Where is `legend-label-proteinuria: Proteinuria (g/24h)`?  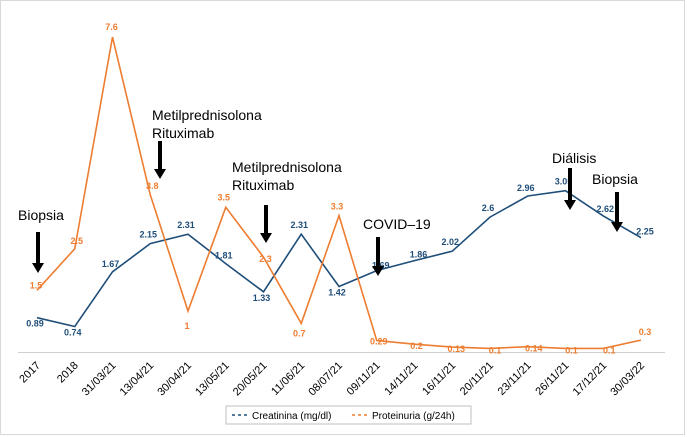
legend-label-proteinuria: Proteinuria (g/24h) is located at coordinates (413, 416).